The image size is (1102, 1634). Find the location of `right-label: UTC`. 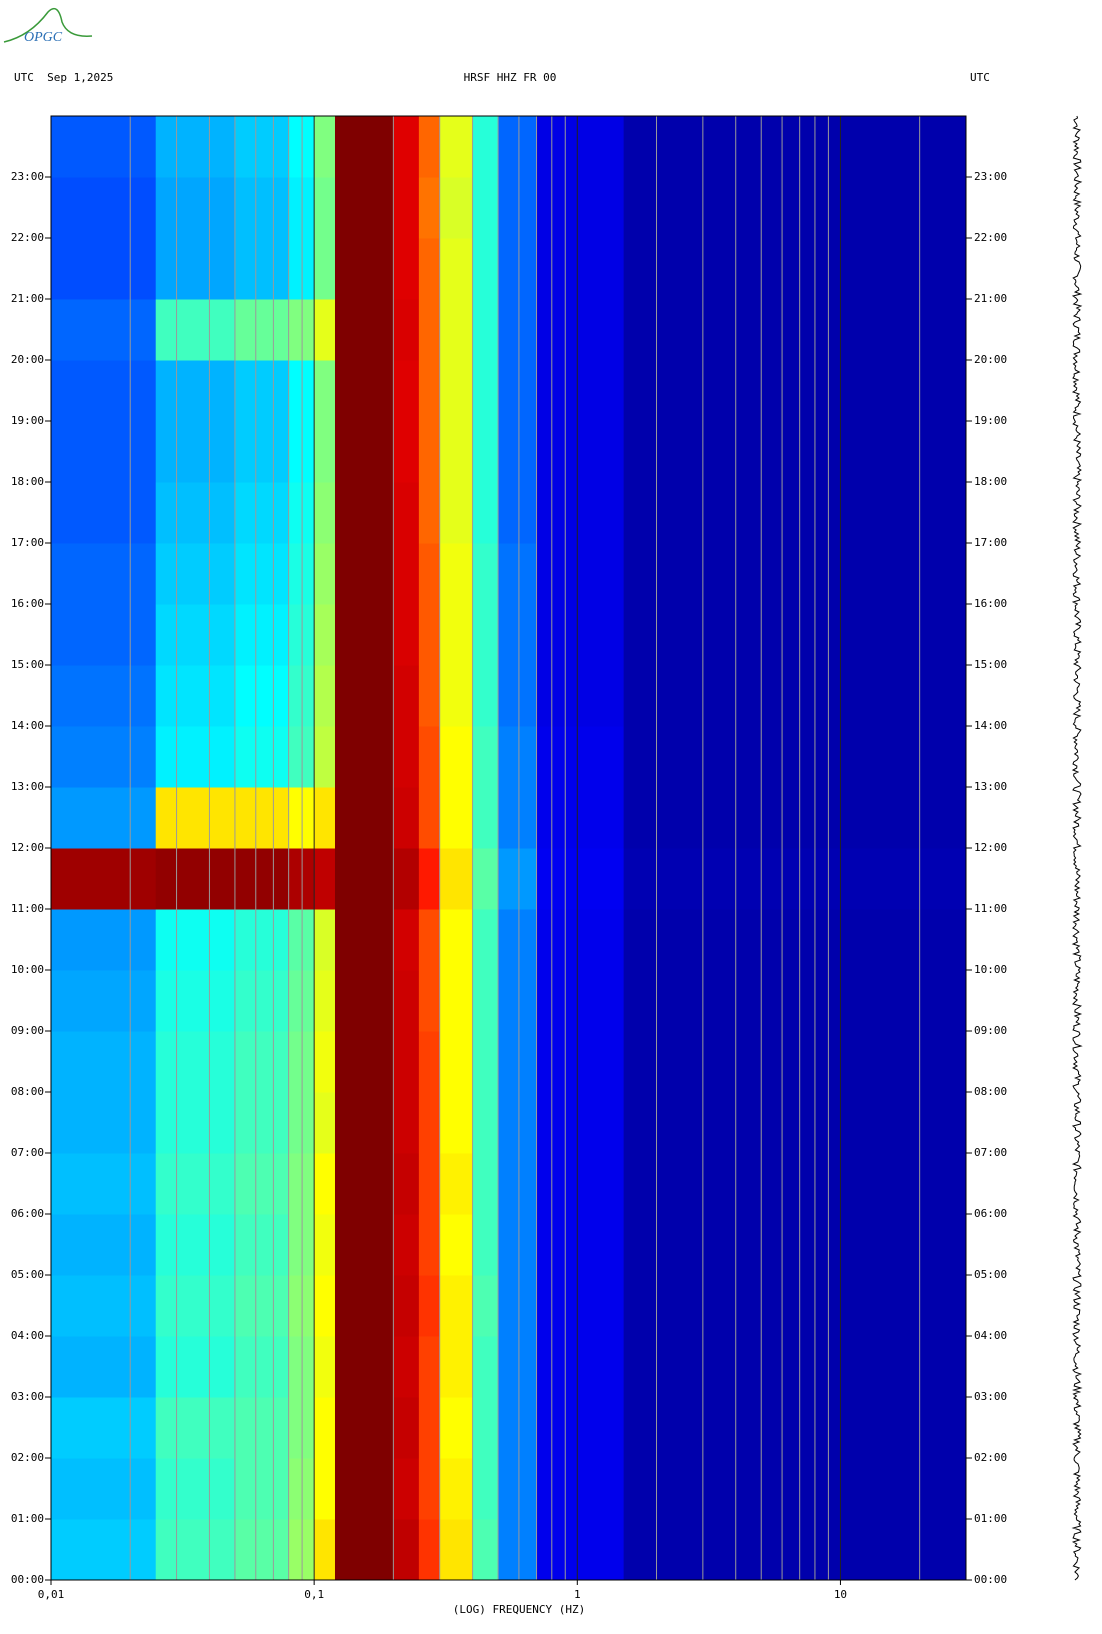

right-label: UTC is located at coordinates (980, 77).